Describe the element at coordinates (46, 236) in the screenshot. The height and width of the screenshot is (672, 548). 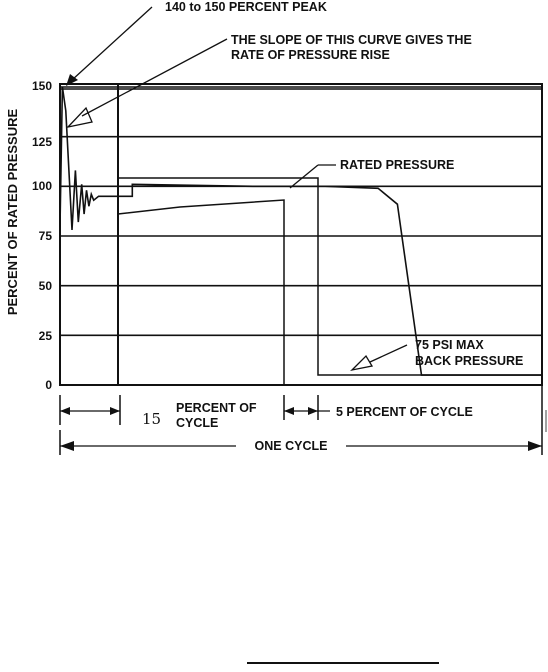
I see `y-tick-label: 75` at that location.